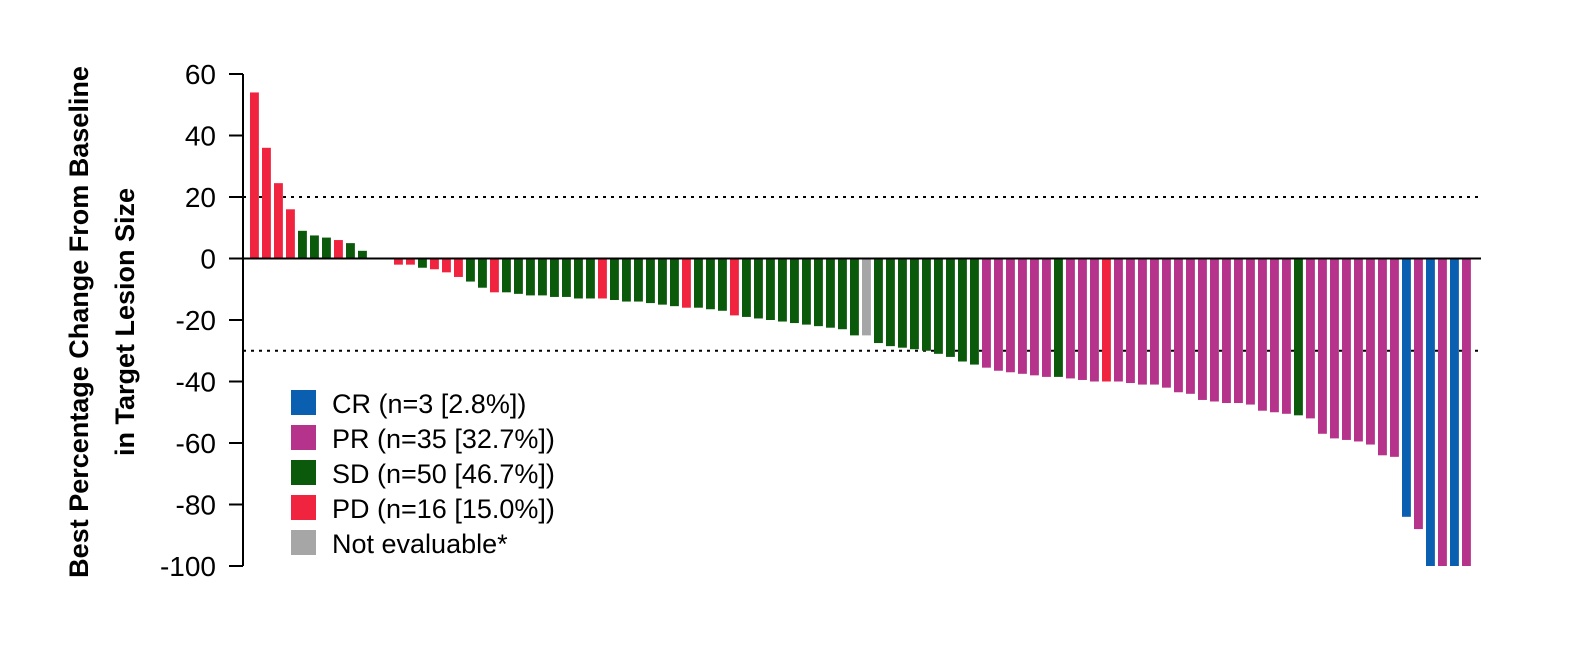  I want to click on y-tick-label--40: -40, so click(196, 382).